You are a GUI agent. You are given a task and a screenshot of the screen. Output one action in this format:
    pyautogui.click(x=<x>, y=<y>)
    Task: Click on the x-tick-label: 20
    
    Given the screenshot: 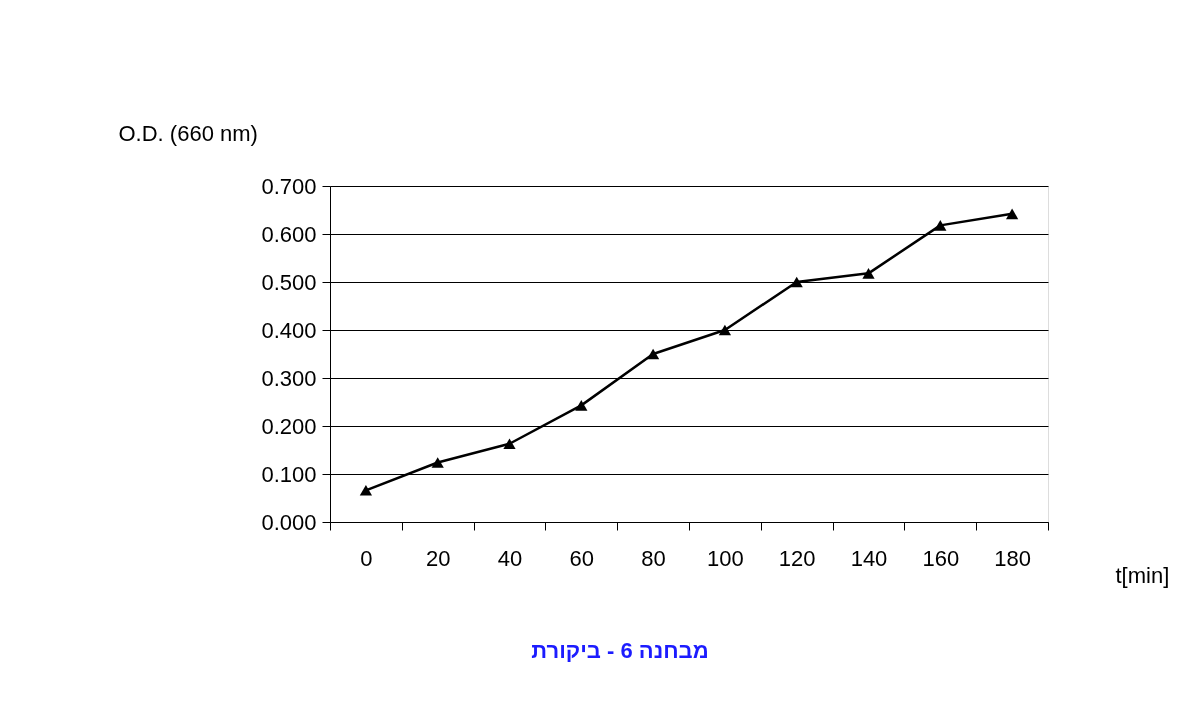 What is the action you would take?
    pyautogui.click(x=438, y=558)
    